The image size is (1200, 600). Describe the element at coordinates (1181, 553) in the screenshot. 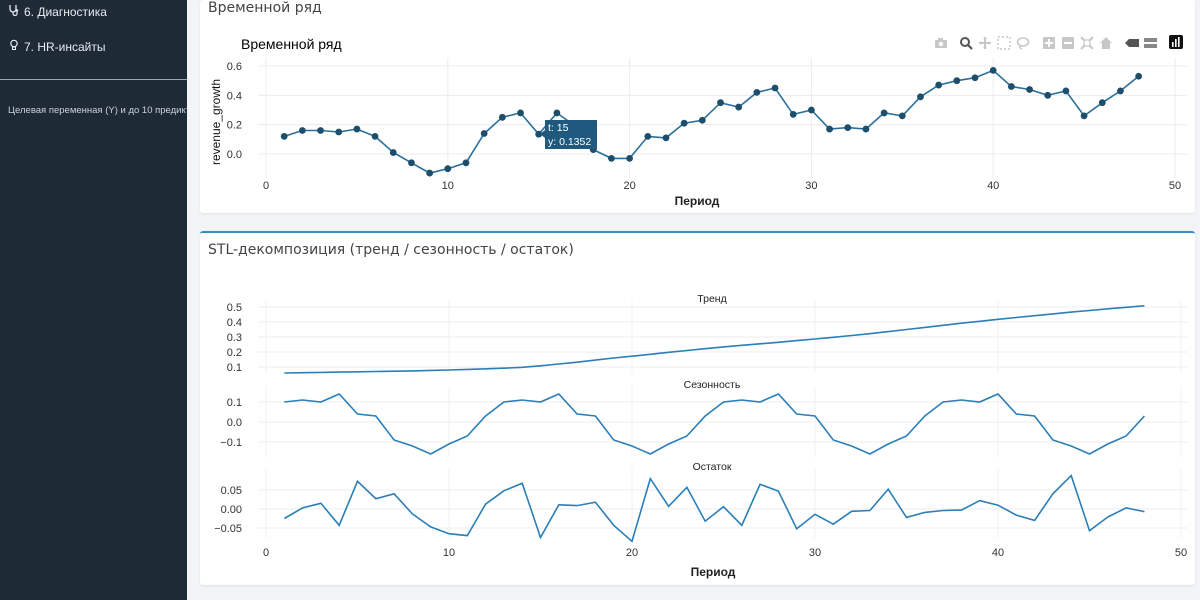

I see `x-tick-label: 50` at that location.